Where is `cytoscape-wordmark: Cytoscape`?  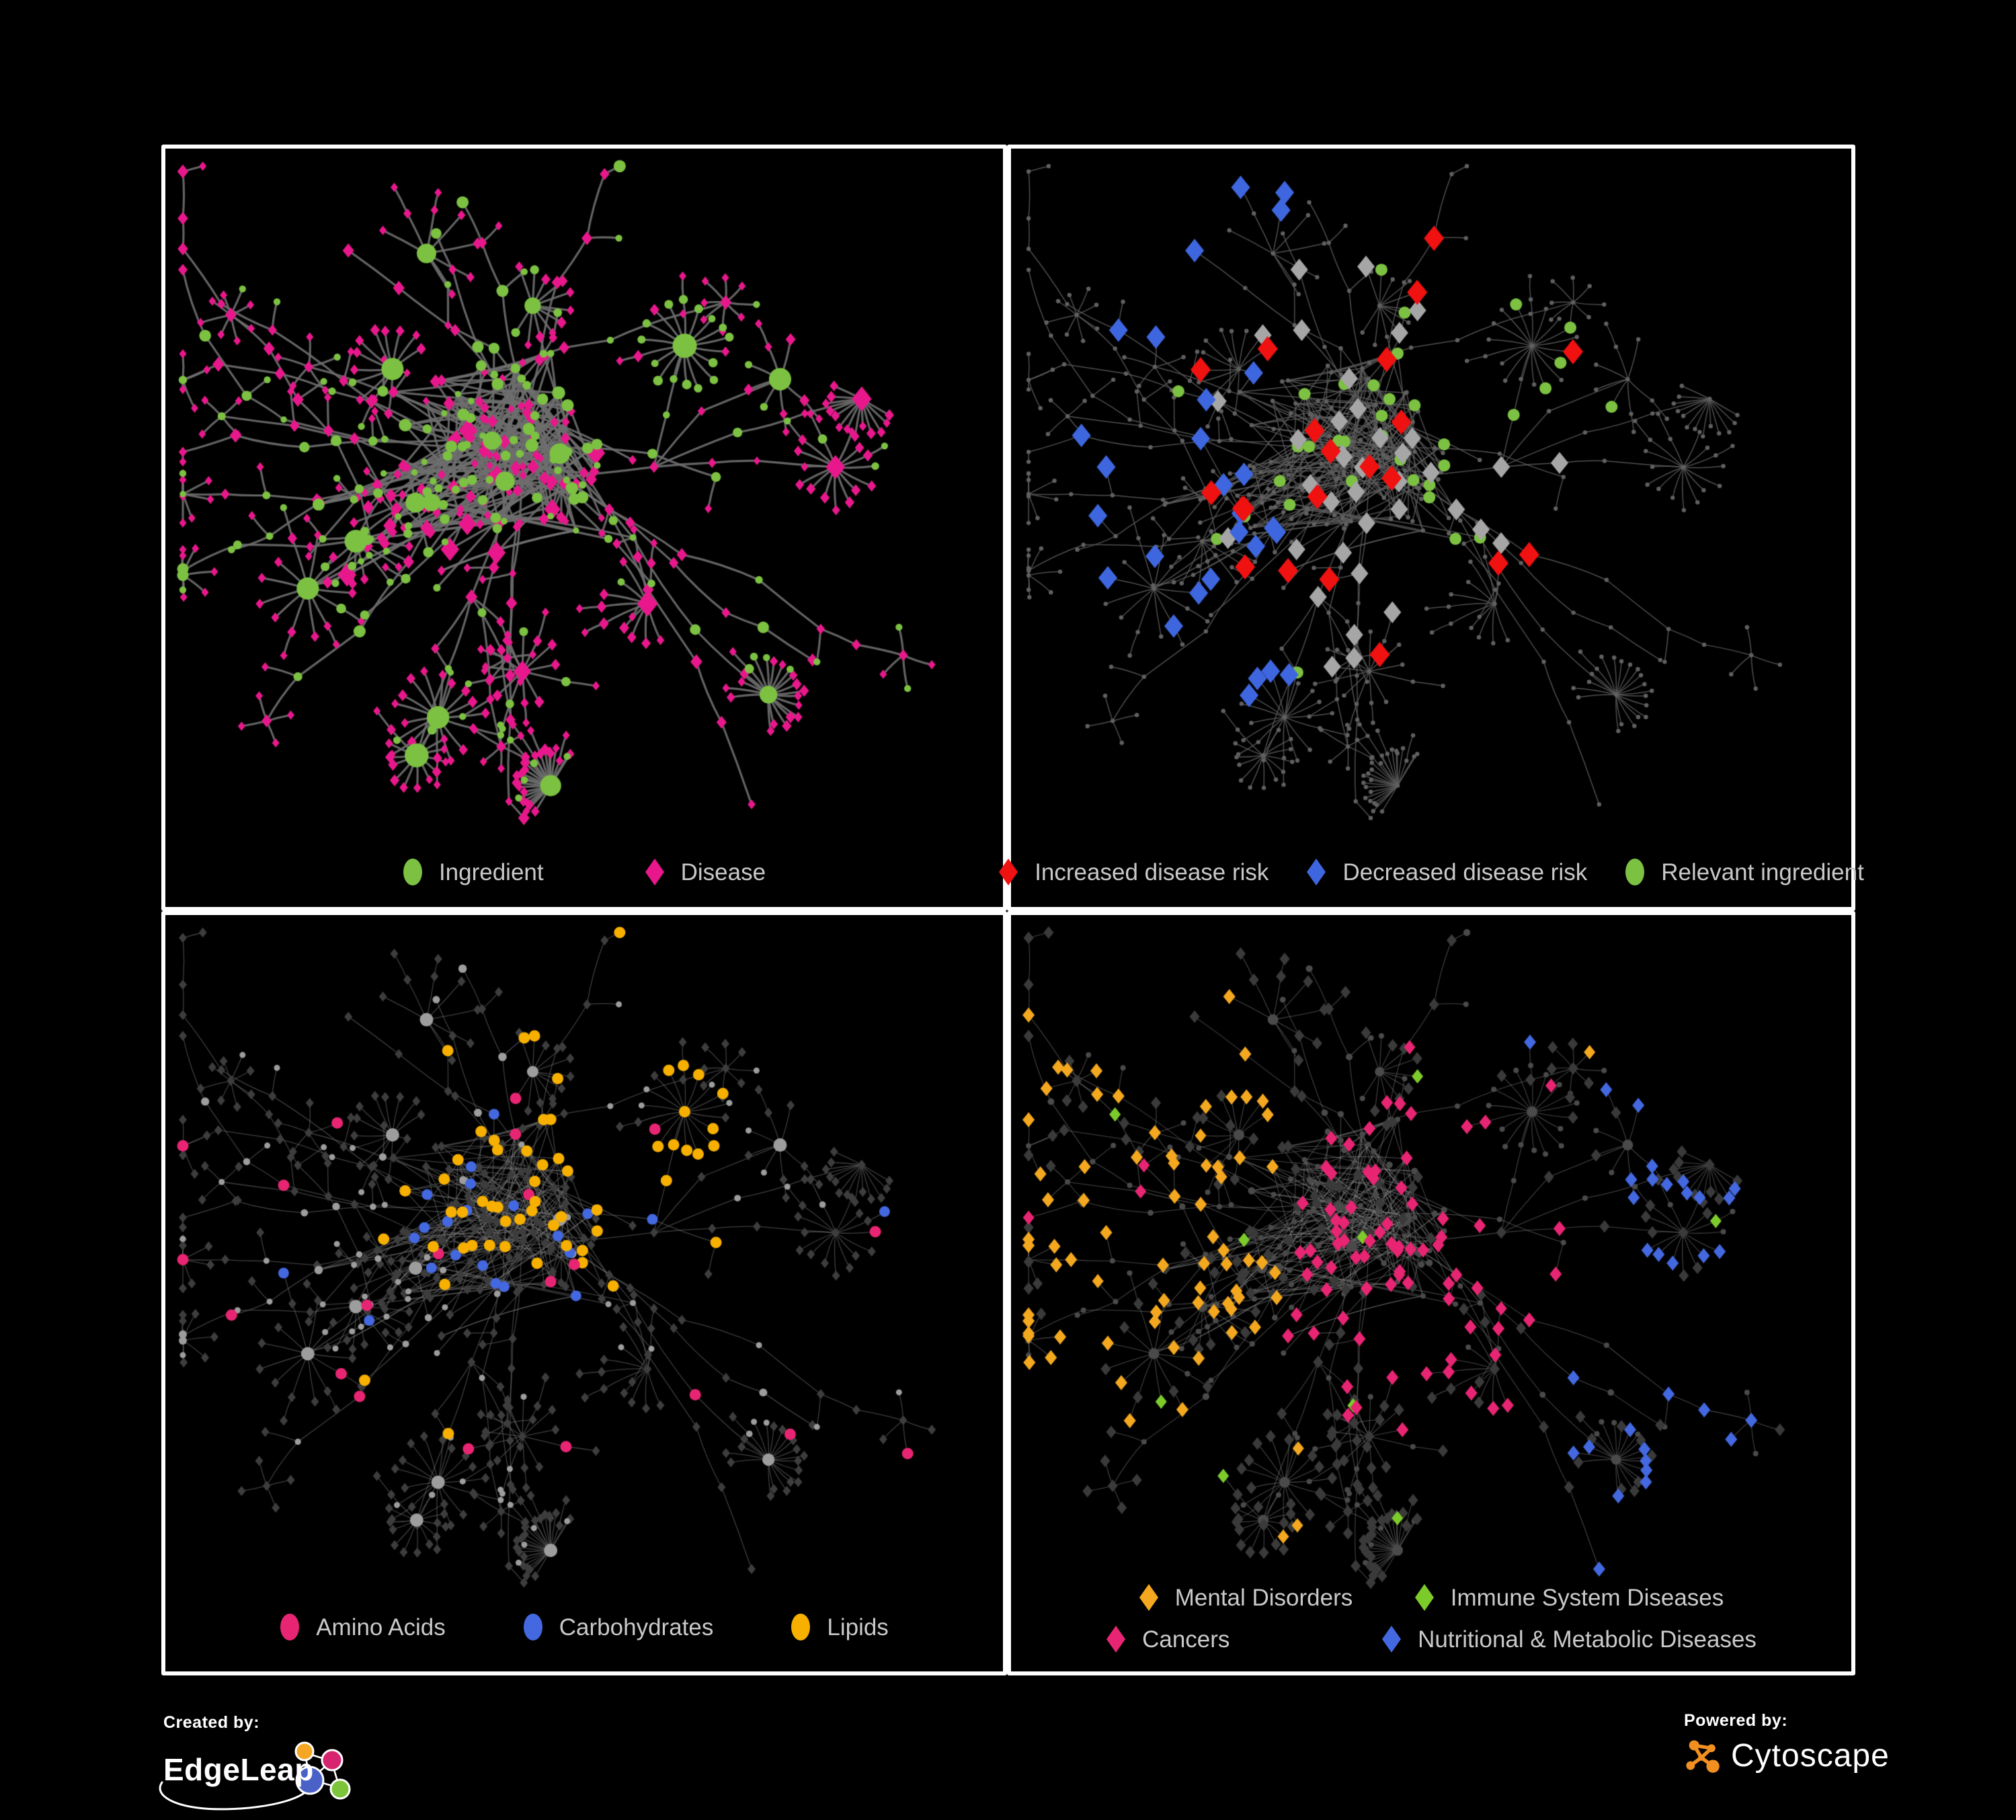
cytoscape-wordmark: Cytoscape is located at coordinates (1810, 1755).